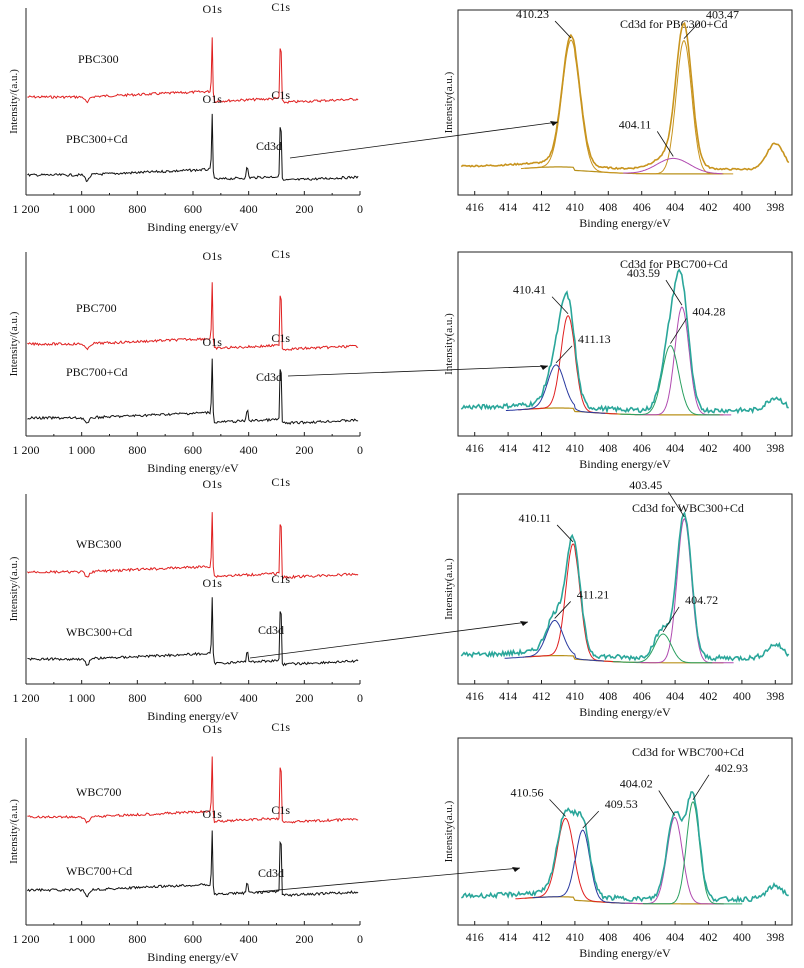 The width and height of the screenshot is (804, 968). What do you see at coordinates (535, 518) in the screenshot?
I see `peak-position-label: 410.11` at bounding box center [535, 518].